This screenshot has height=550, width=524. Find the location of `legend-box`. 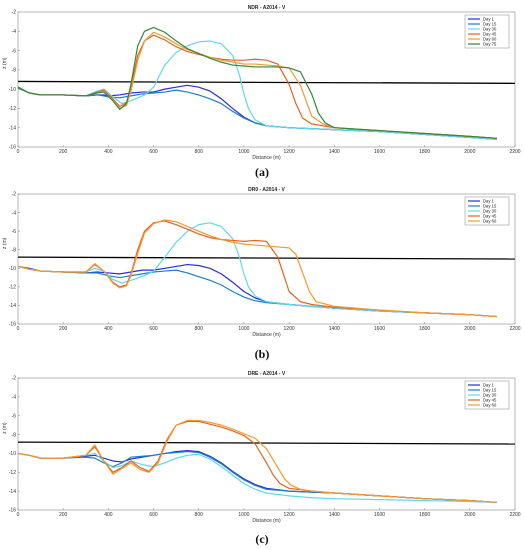

legend-box is located at coordinates (487, 31).